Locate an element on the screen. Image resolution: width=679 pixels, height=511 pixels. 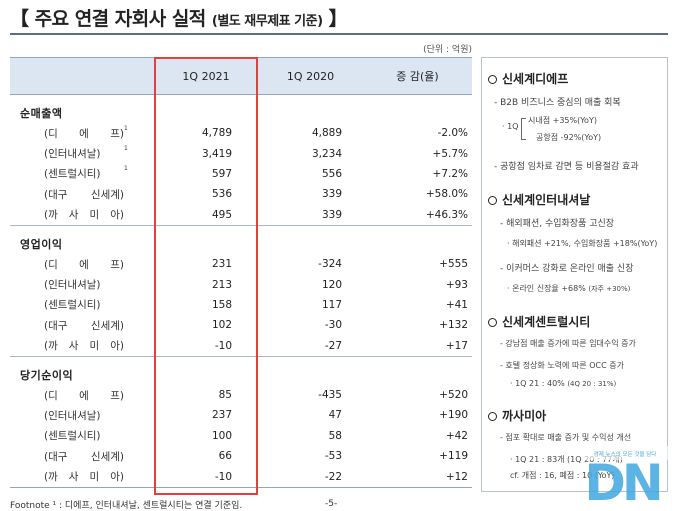
group-label: 순매출액 is located at coordinates (41, 113).